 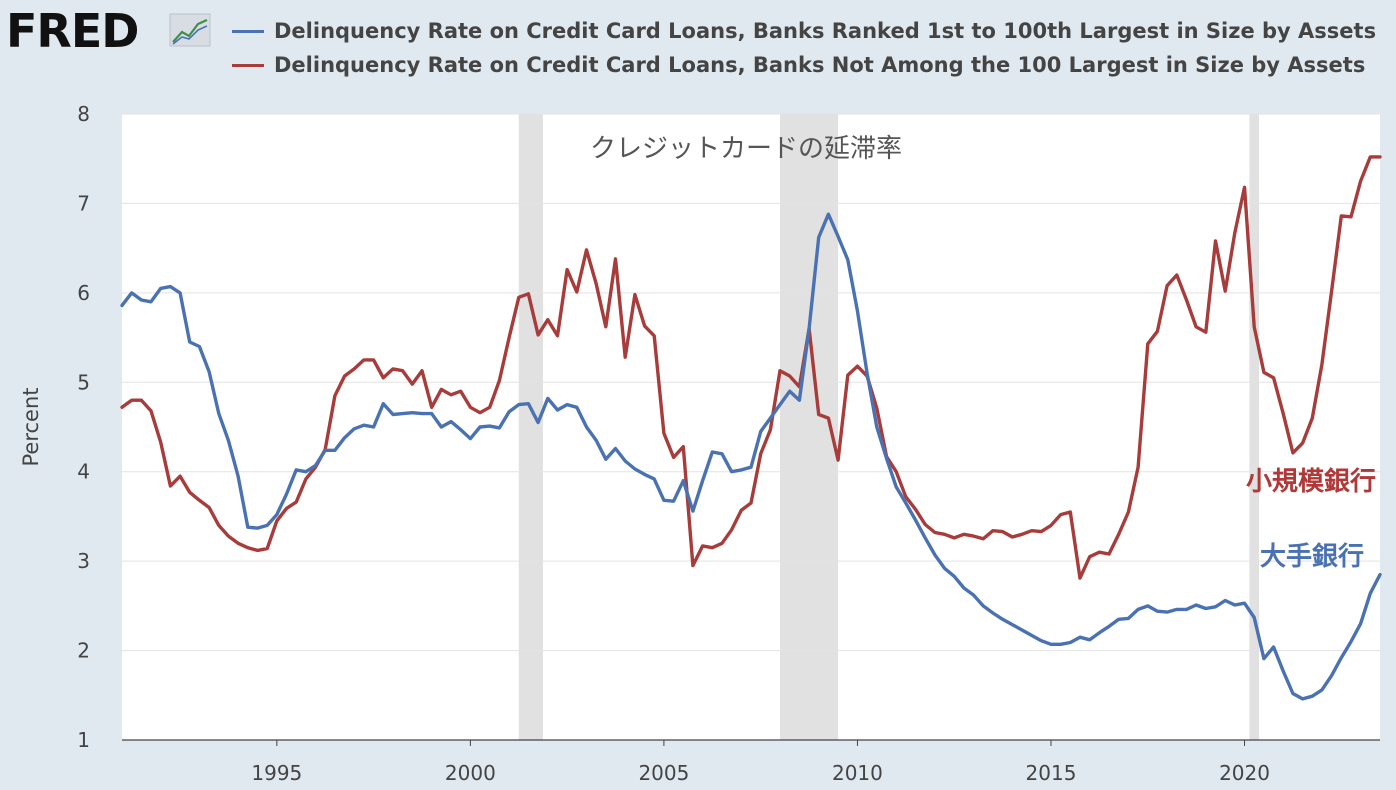 What do you see at coordinates (83, 203) in the screenshot?
I see `y-tick-label: 7` at bounding box center [83, 203].